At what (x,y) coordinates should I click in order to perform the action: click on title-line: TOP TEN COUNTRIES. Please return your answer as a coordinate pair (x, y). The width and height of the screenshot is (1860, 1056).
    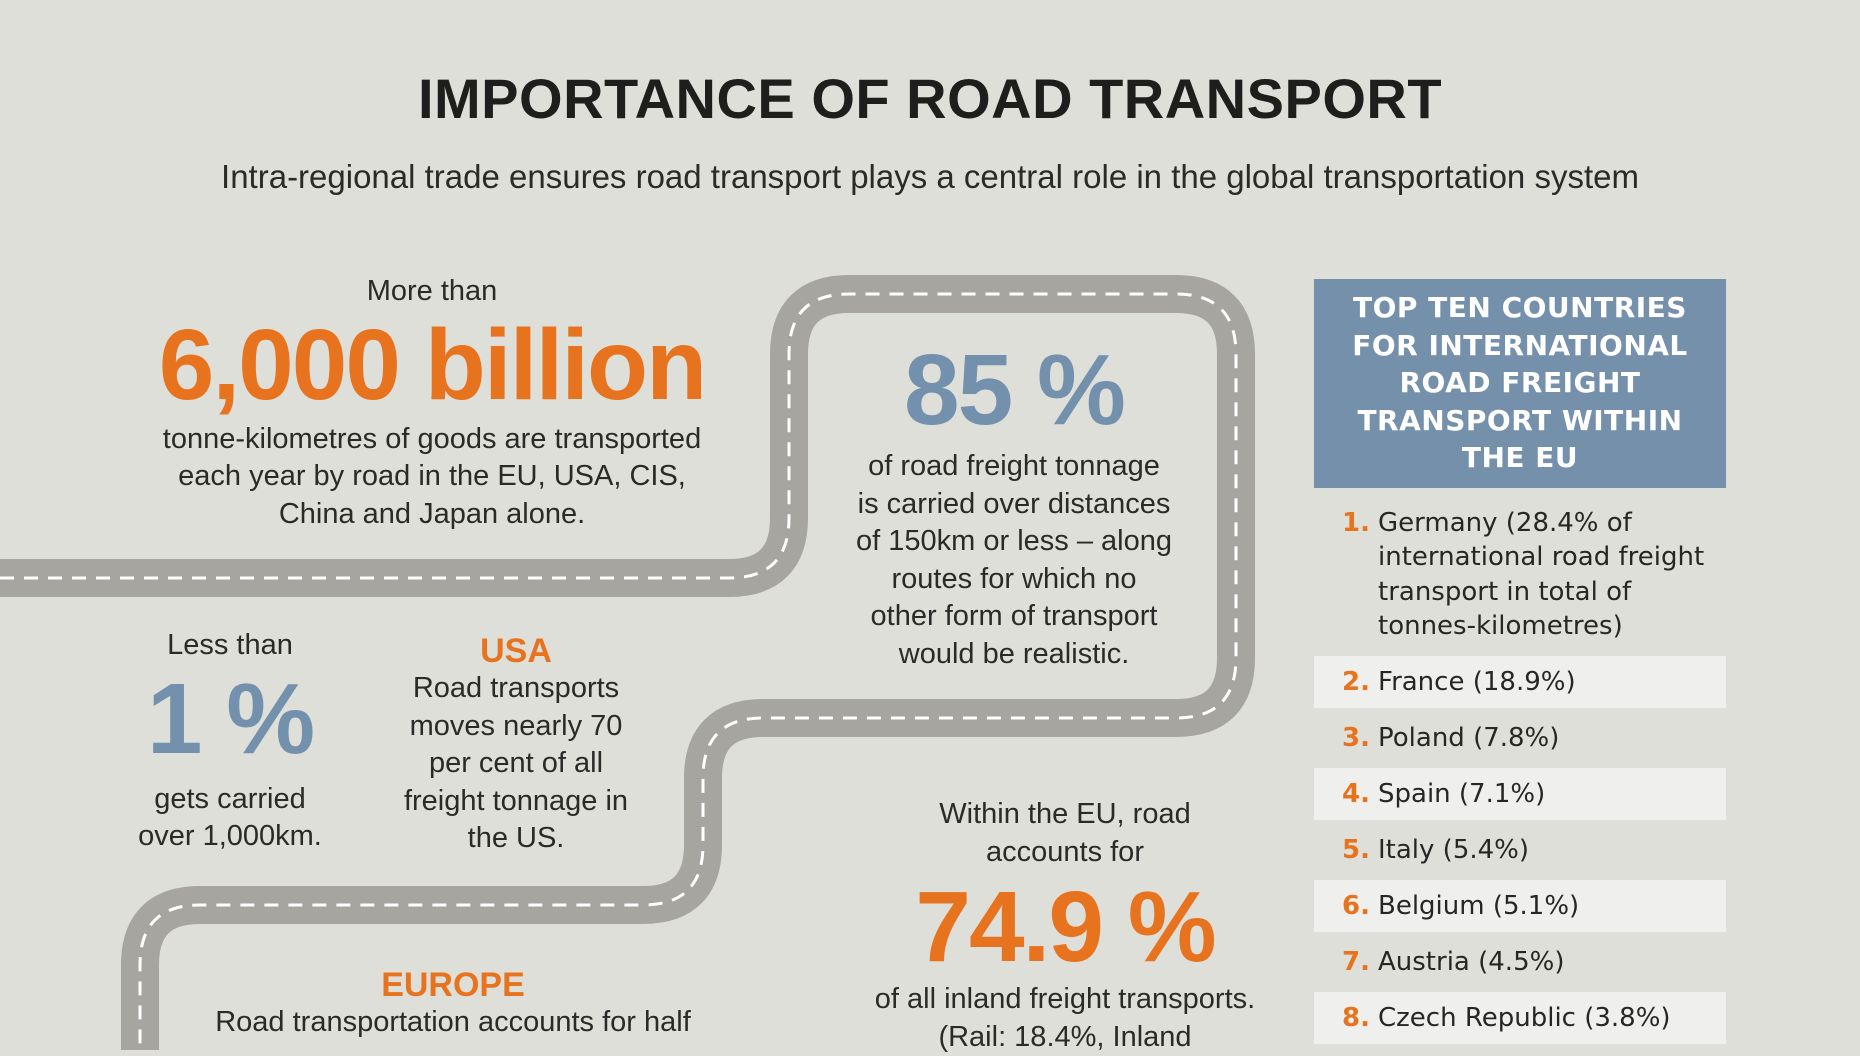
    Looking at the image, I should click on (1520, 308).